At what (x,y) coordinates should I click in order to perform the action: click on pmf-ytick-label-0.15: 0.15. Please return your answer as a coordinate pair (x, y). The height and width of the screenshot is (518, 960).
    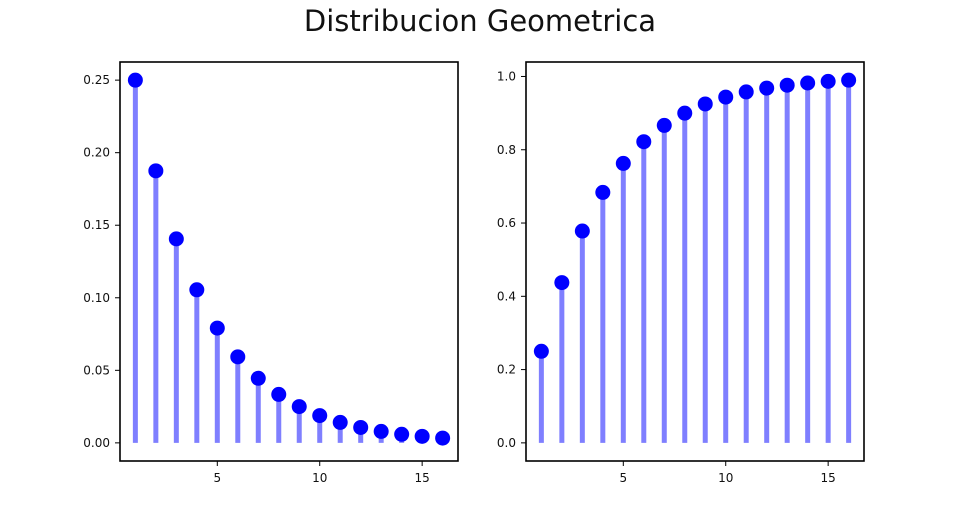
    Looking at the image, I should click on (96, 225).